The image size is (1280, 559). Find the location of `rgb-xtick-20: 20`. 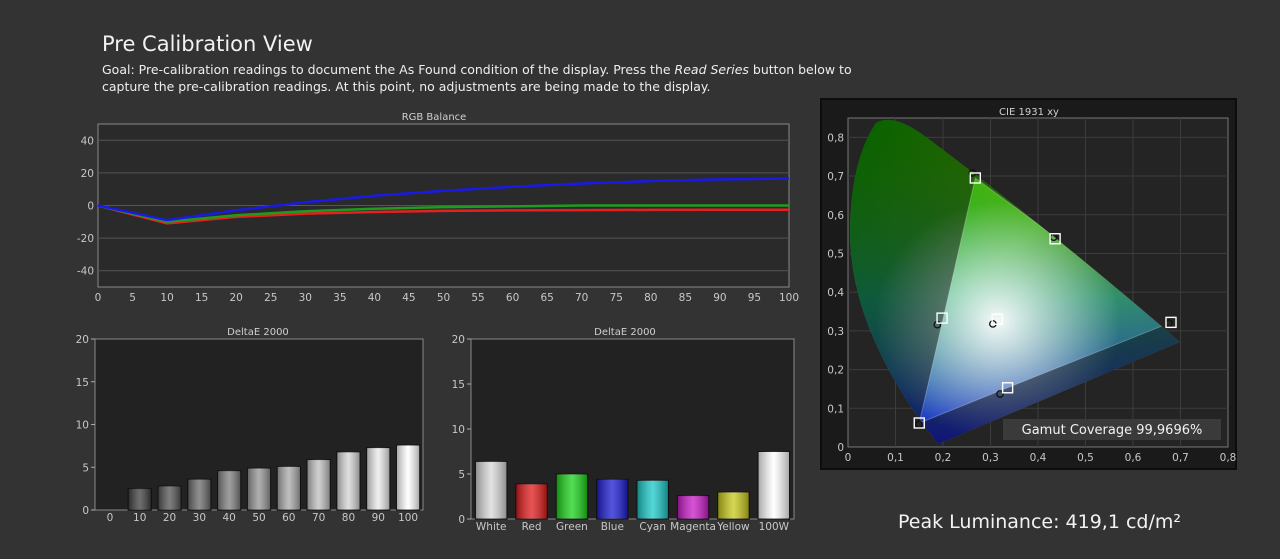

rgb-xtick-20: 20 is located at coordinates (236, 298).